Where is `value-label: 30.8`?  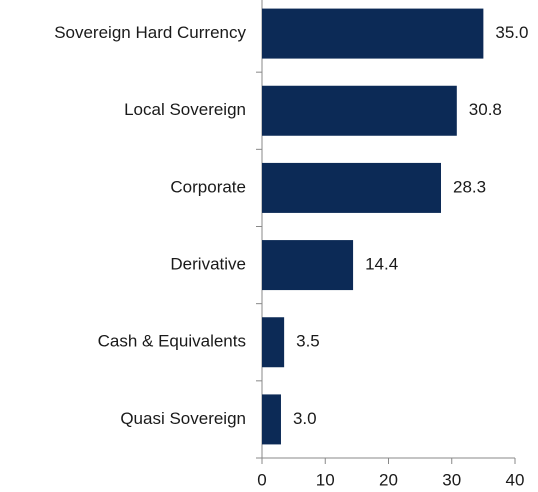 value-label: 30.8 is located at coordinates (485, 109).